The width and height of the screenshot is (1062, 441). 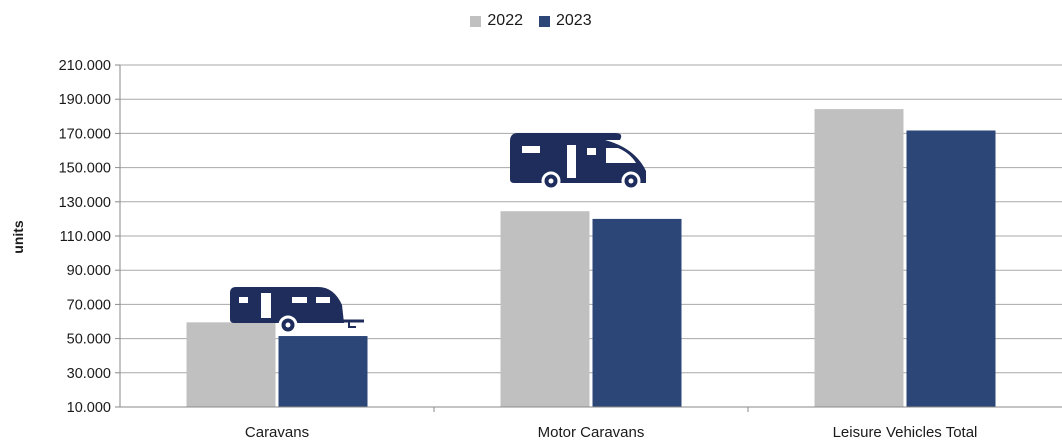 I want to click on motorhome-icon, so click(x=578, y=162).